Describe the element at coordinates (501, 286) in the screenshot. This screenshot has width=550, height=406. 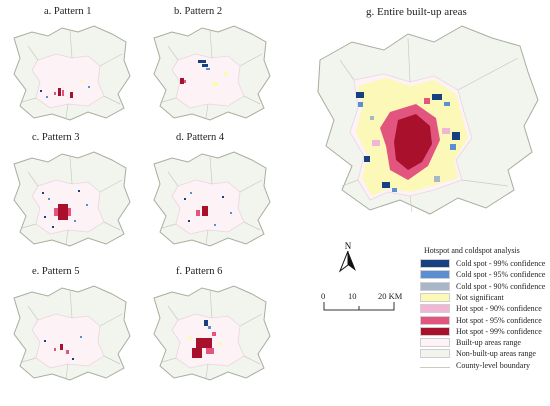
I see `legend-label: Cold spot - 90% confidence` at that location.